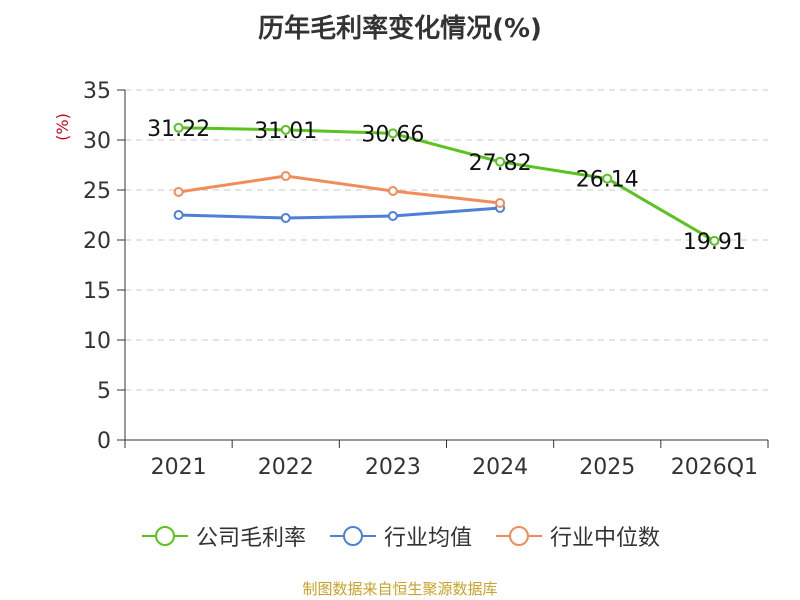 The width and height of the screenshot is (800, 600). Describe the element at coordinates (286, 467) in the screenshot. I see `x-tick-label-2022: 2022` at that location.